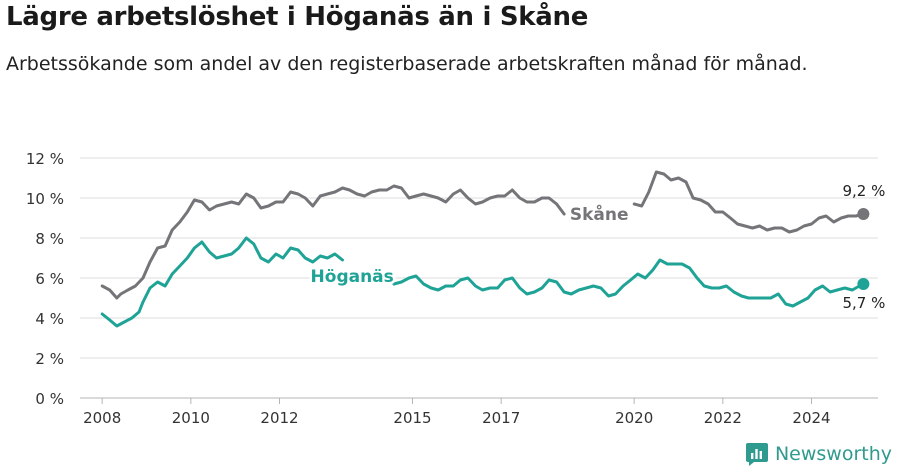 This screenshot has width=900, height=474. I want to click on y-tick-label: 4 %, so click(49, 319).